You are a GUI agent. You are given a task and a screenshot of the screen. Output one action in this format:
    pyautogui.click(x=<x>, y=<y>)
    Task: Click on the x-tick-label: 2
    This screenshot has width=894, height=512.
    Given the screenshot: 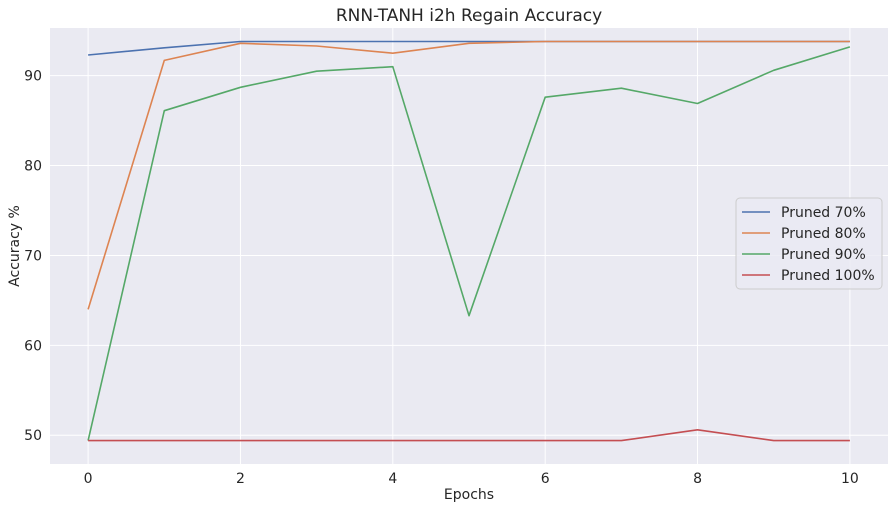 What is the action you would take?
    pyautogui.click(x=240, y=479)
    